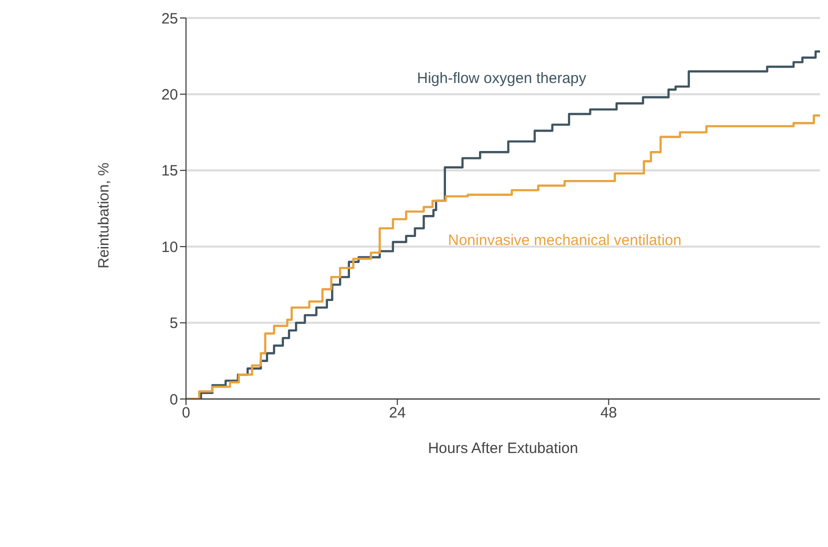 This screenshot has width=828, height=547. Describe the element at coordinates (169, 171) in the screenshot. I see `y-tick-label: 15` at that location.